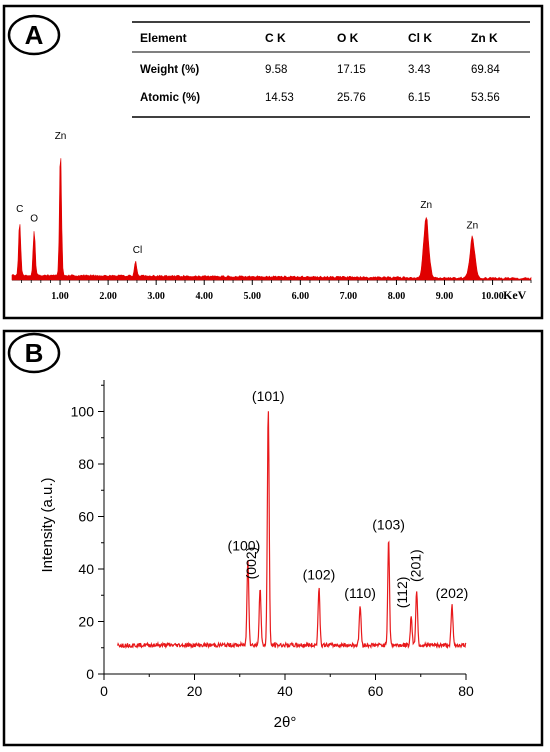 Image resolution: width=550 pixels, height=752 pixels. I want to click on xrd-peak-label: (102), so click(319, 574).